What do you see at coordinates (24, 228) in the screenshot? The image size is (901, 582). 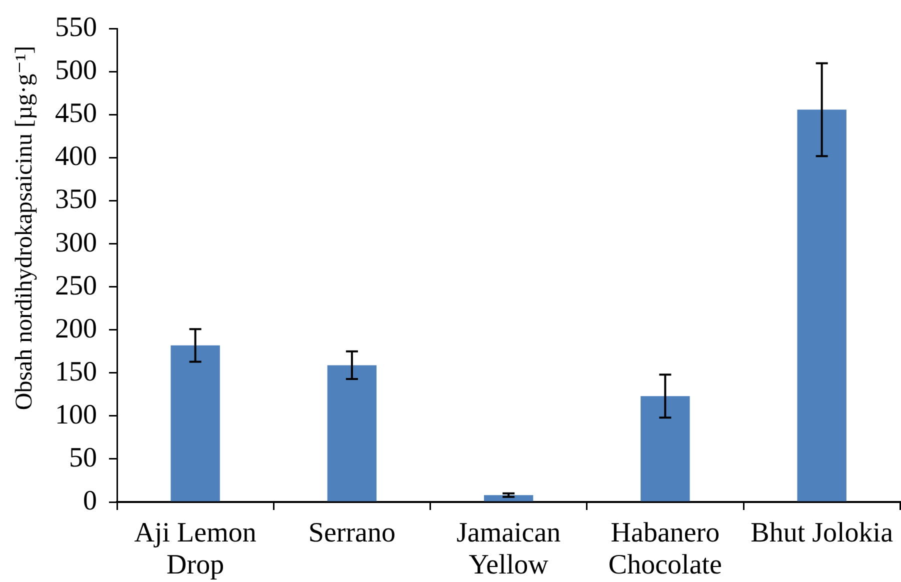 I see `y-axis-title: Obsah nordihydrokapsaicinu [µg·g⁻¹]` at bounding box center [24, 228].